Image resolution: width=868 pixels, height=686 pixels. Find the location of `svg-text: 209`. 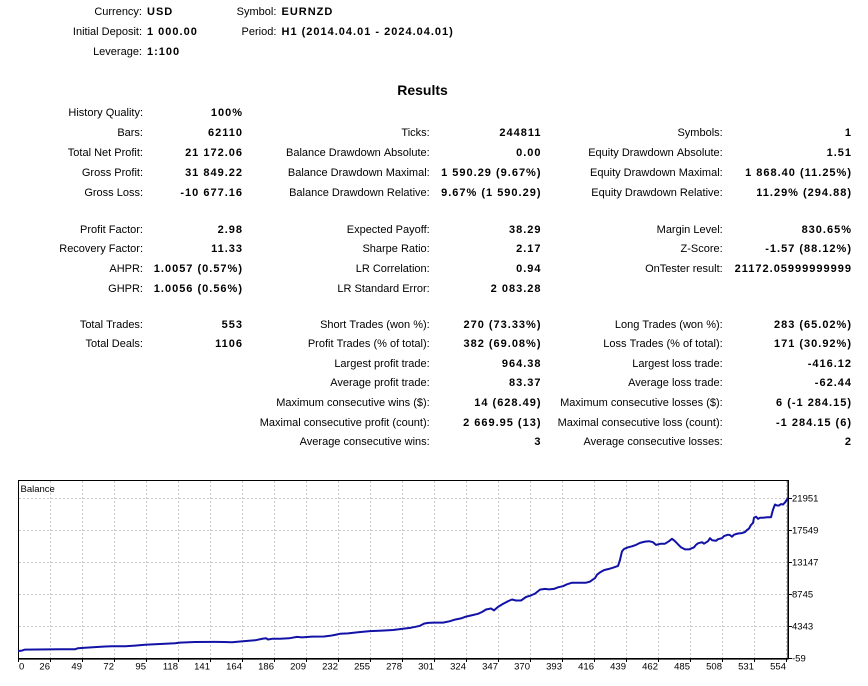

svg-text: 209 is located at coordinates (298, 667).